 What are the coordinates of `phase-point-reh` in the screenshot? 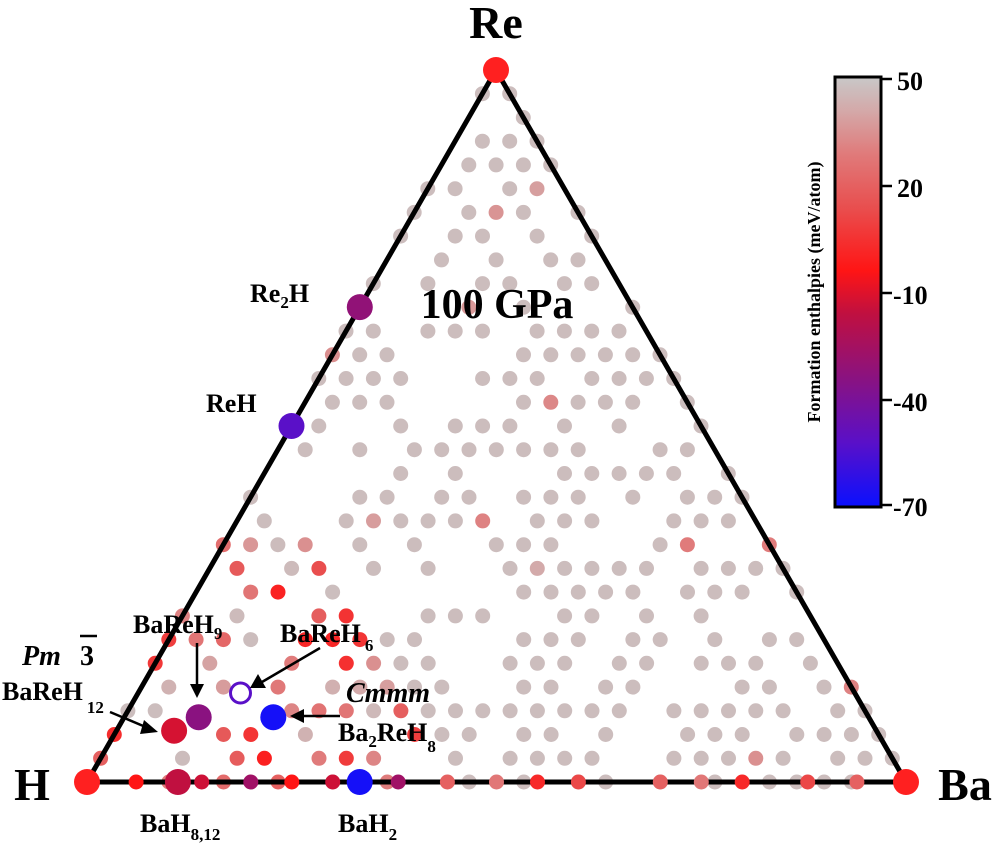 It's located at (291, 426).